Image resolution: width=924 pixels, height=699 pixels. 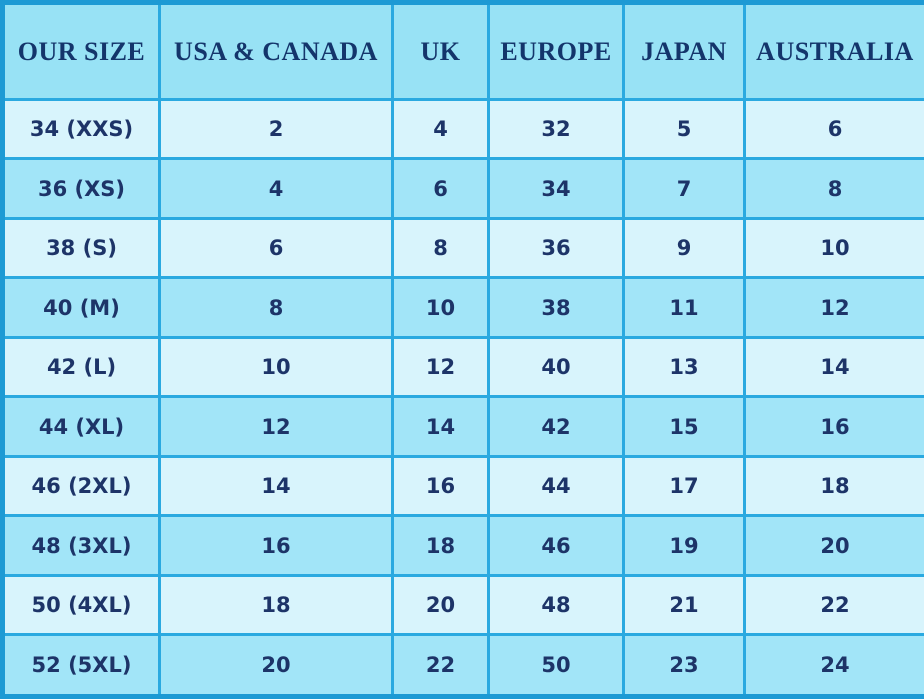 I want to click on table-row: 52 (5XL) 20 22 50 23 24, so click(x=462, y=665).